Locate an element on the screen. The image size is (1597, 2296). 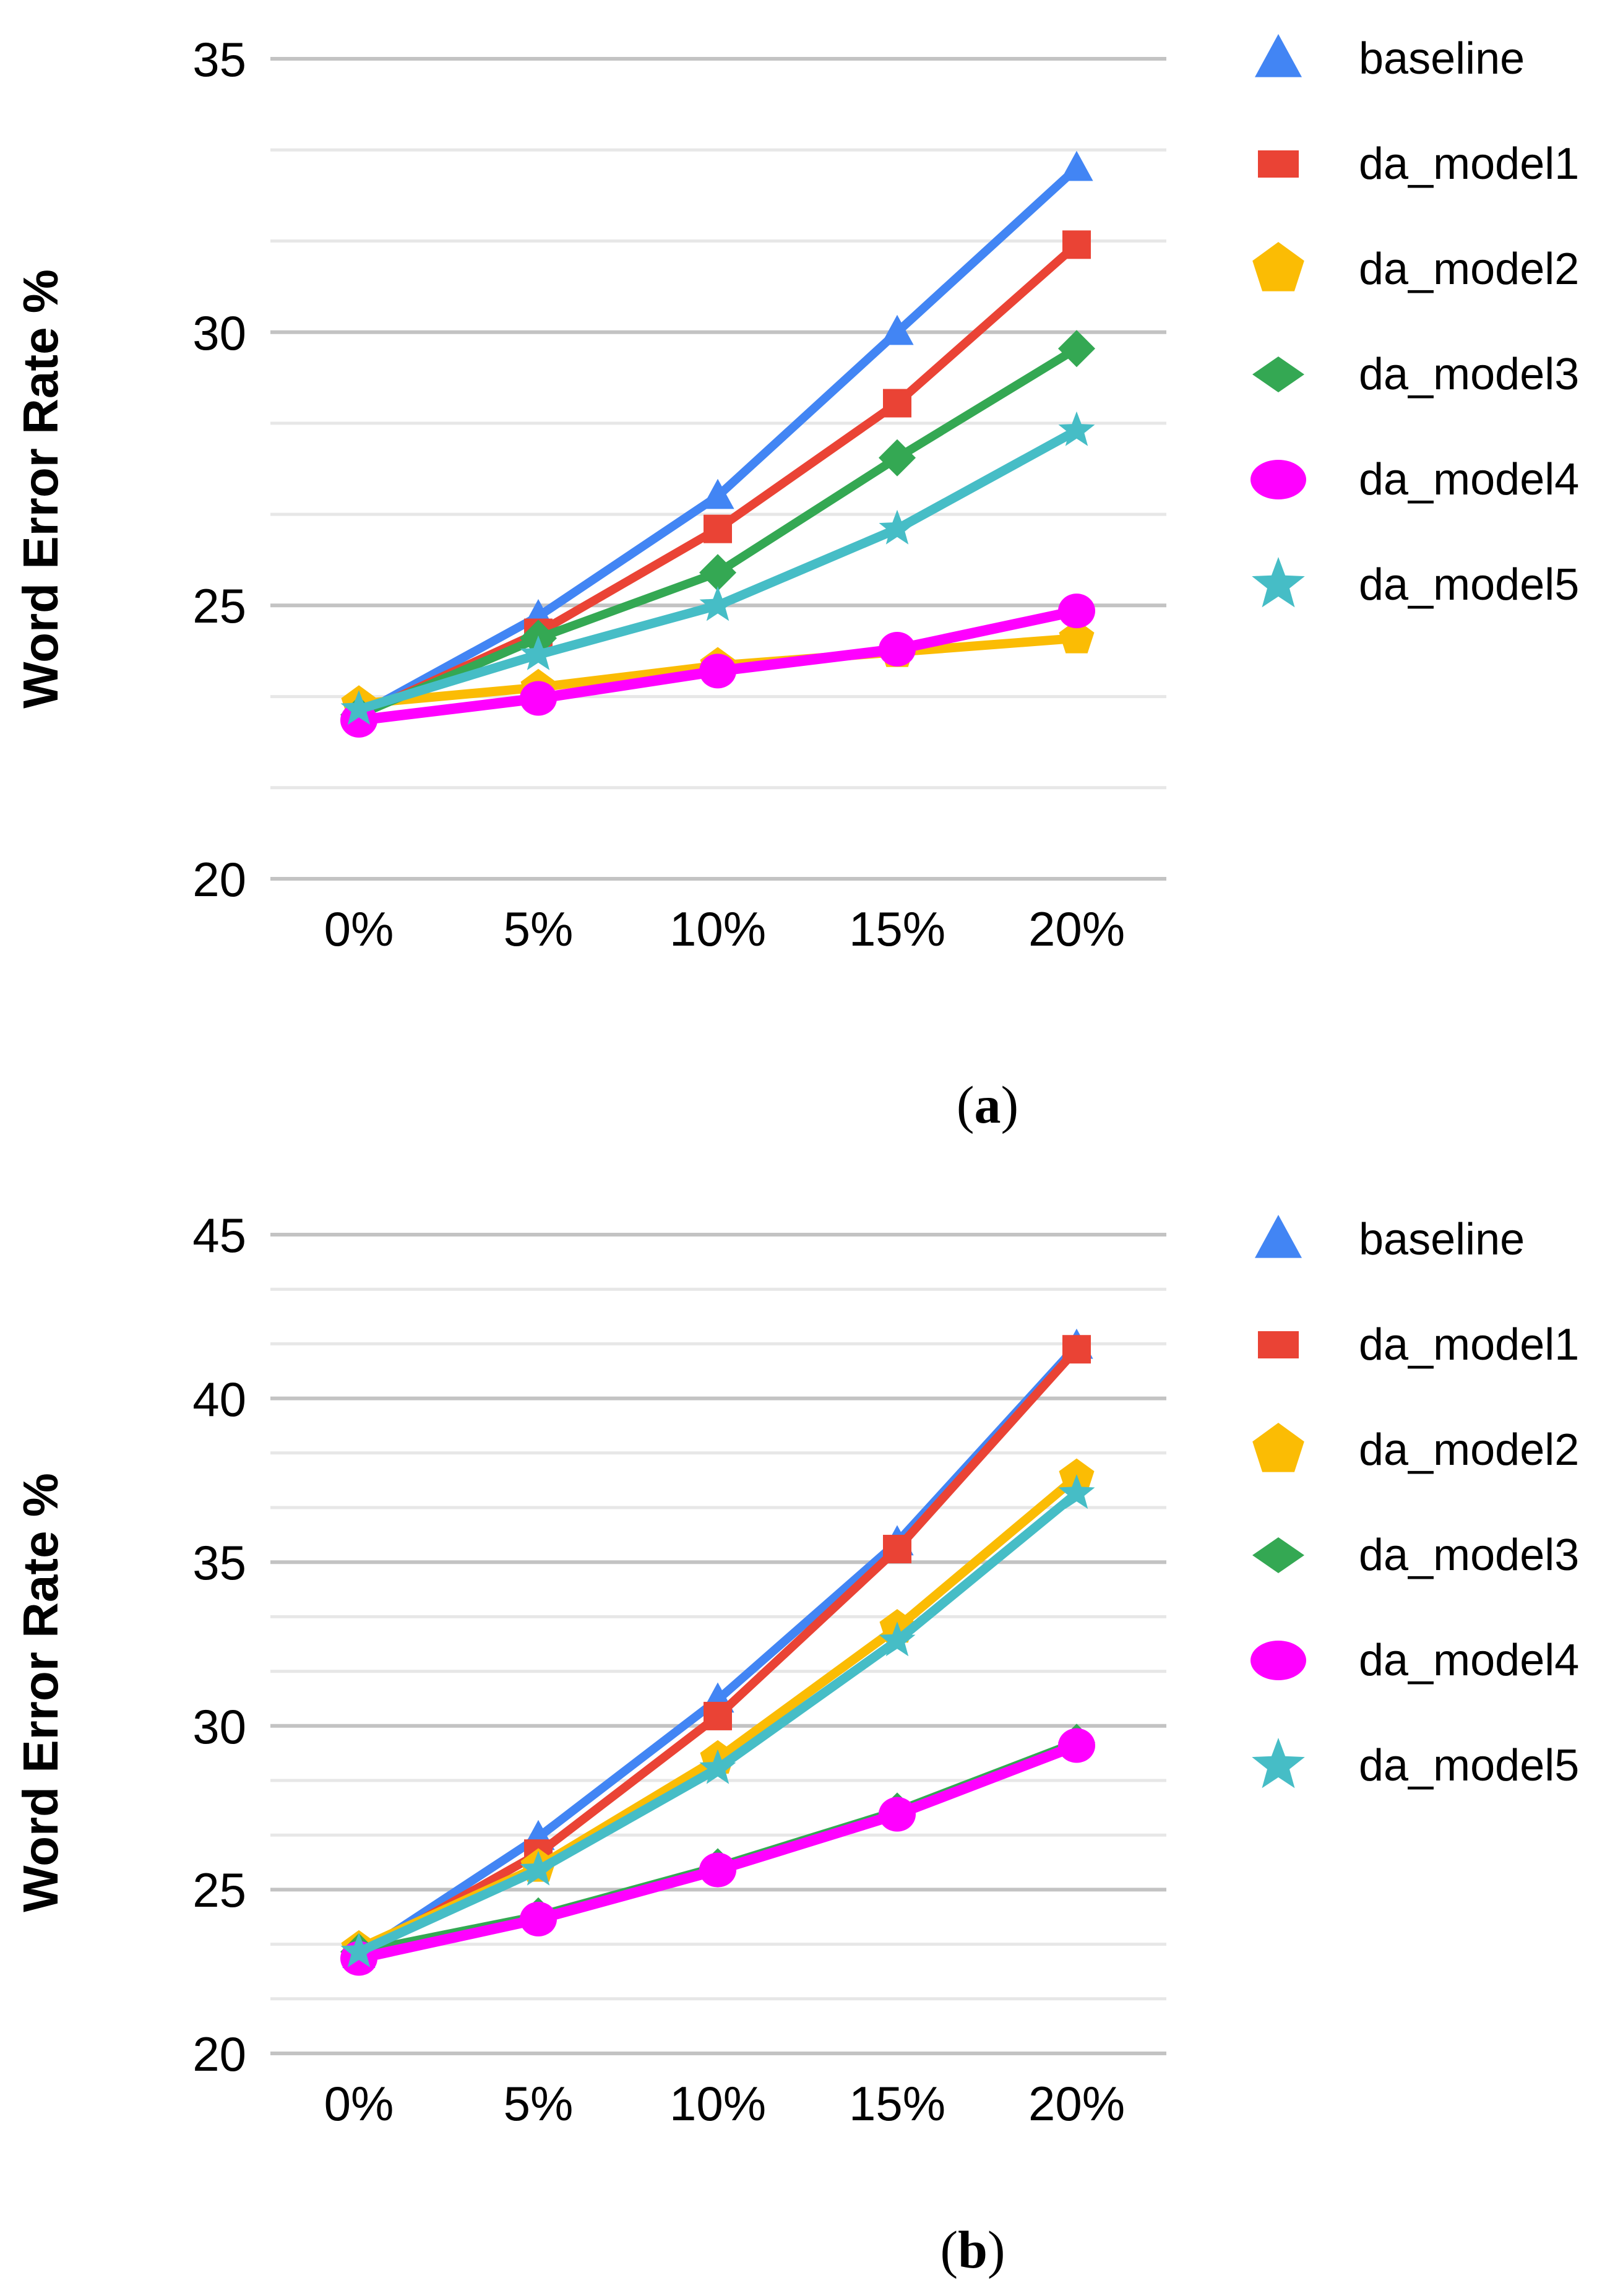
caption-a-close: ) is located at coordinates (1010, 1104).